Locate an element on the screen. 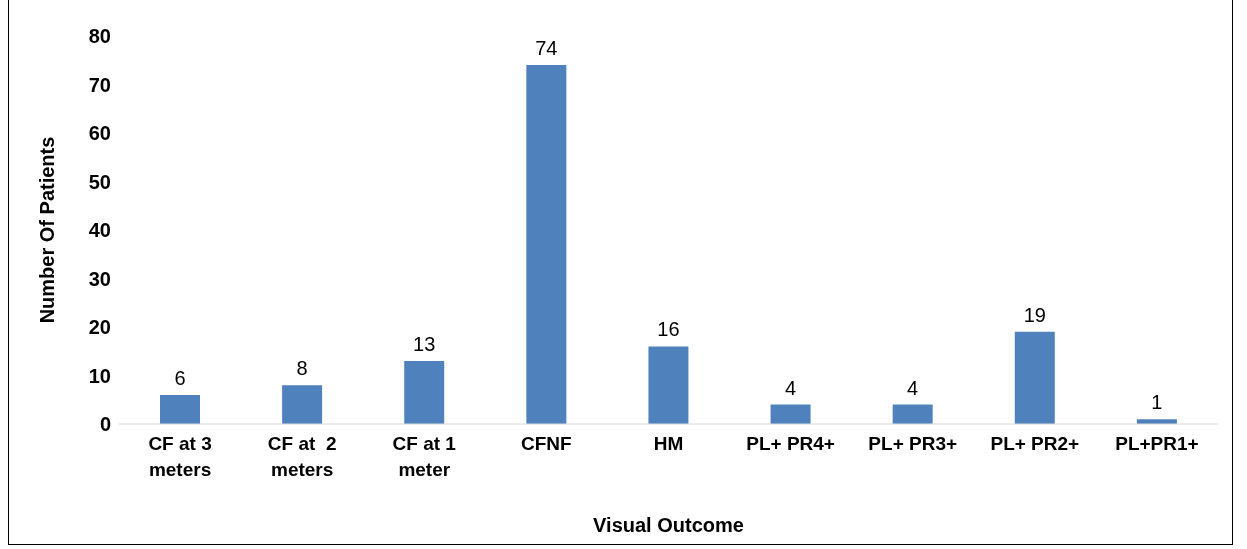 The image size is (1247, 549). data-label: 16 is located at coordinates (668, 329).